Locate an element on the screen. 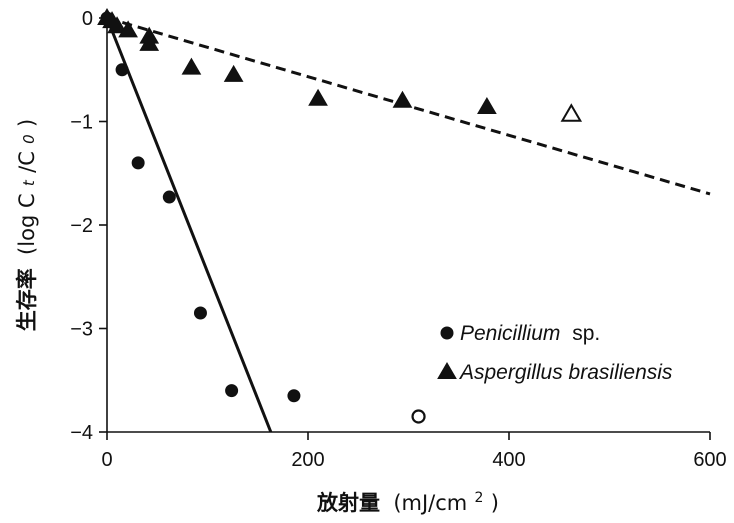 The width and height of the screenshot is (734, 523). legend-series-suffix-penicillium: sp. is located at coordinates (586, 333).